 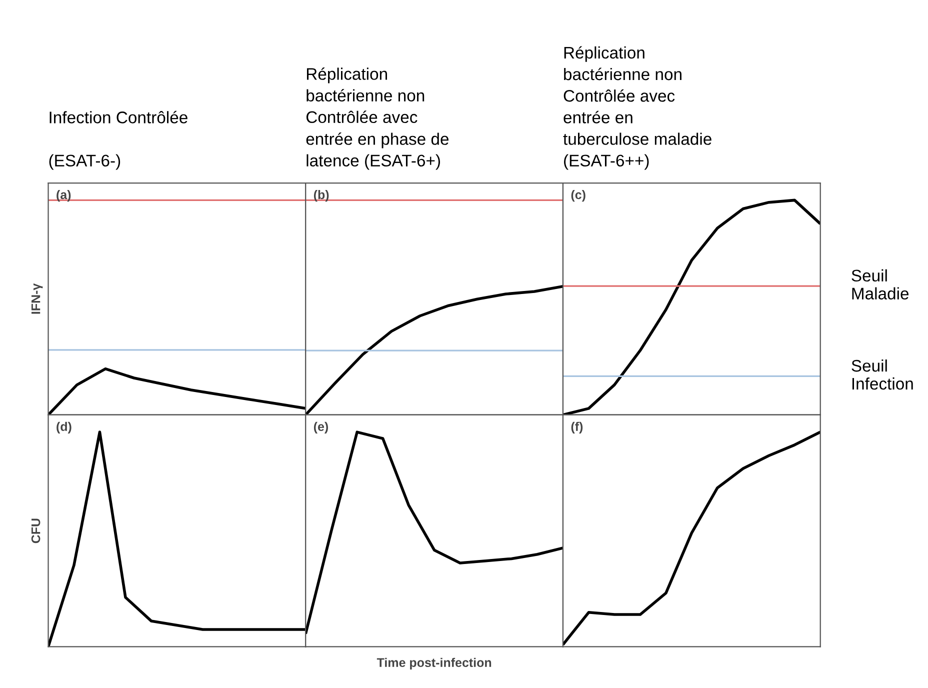 I want to click on chart-title: Infection Contrôlée (ESAT-6-), so click(x=118, y=140).